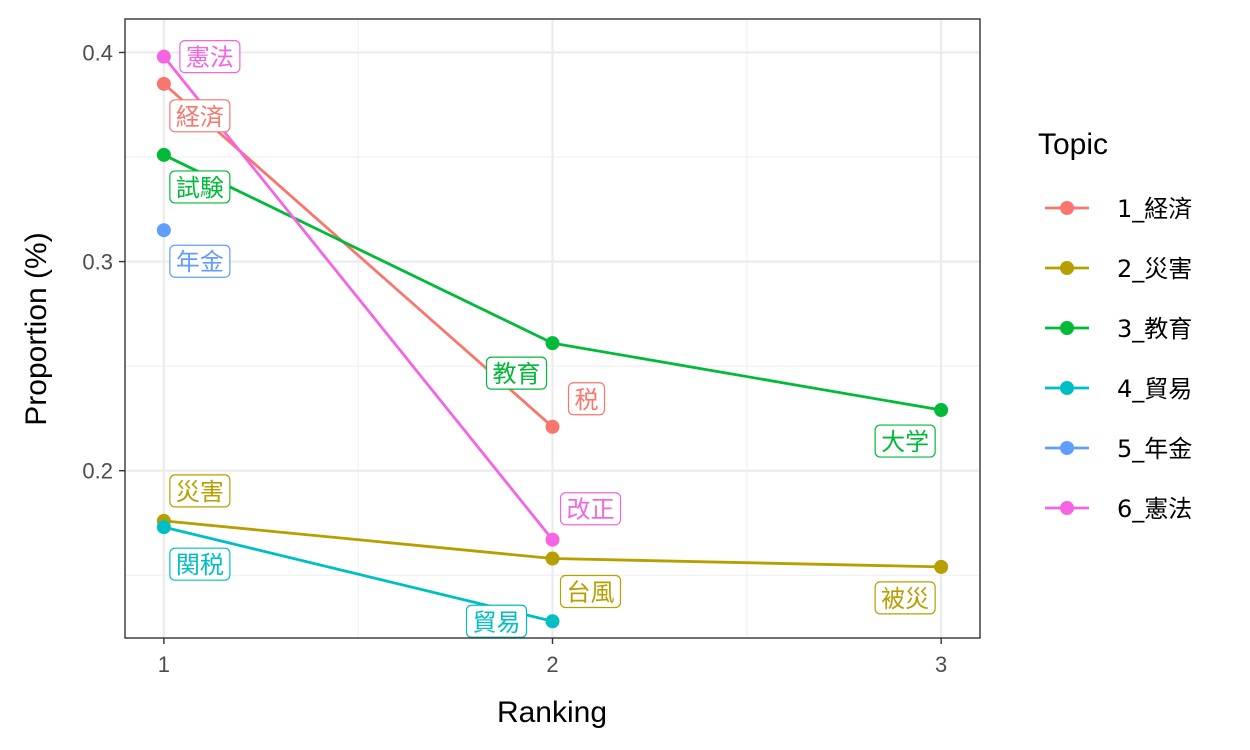  What do you see at coordinates (1118, 359) in the screenshot?
I see `legend: 1_経済 2_災害 3_教育 4_貿易 5_年金 6_憲法` at bounding box center [1118, 359].